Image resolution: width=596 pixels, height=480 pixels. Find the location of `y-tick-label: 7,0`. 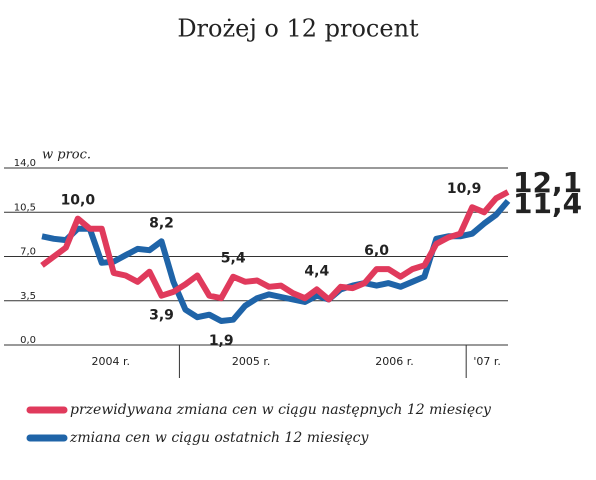

y-tick-label: 7,0 is located at coordinates (28, 252).